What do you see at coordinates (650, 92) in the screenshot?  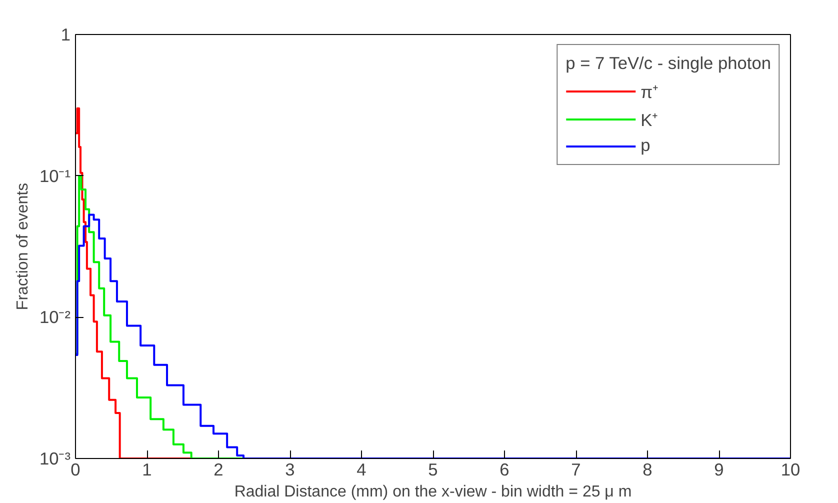 I see `legend-label: π⁺` at bounding box center [650, 92].